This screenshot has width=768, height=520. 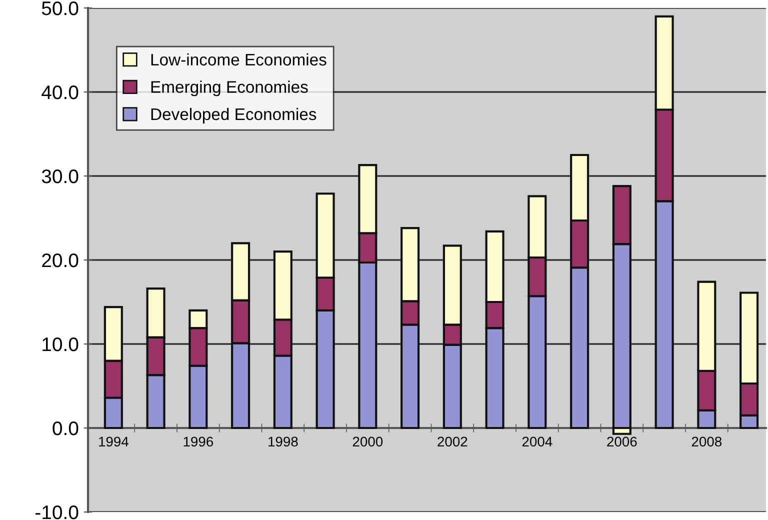 What do you see at coordinates (283, 441) in the screenshot?
I see `x-tick-label: 1998` at bounding box center [283, 441].